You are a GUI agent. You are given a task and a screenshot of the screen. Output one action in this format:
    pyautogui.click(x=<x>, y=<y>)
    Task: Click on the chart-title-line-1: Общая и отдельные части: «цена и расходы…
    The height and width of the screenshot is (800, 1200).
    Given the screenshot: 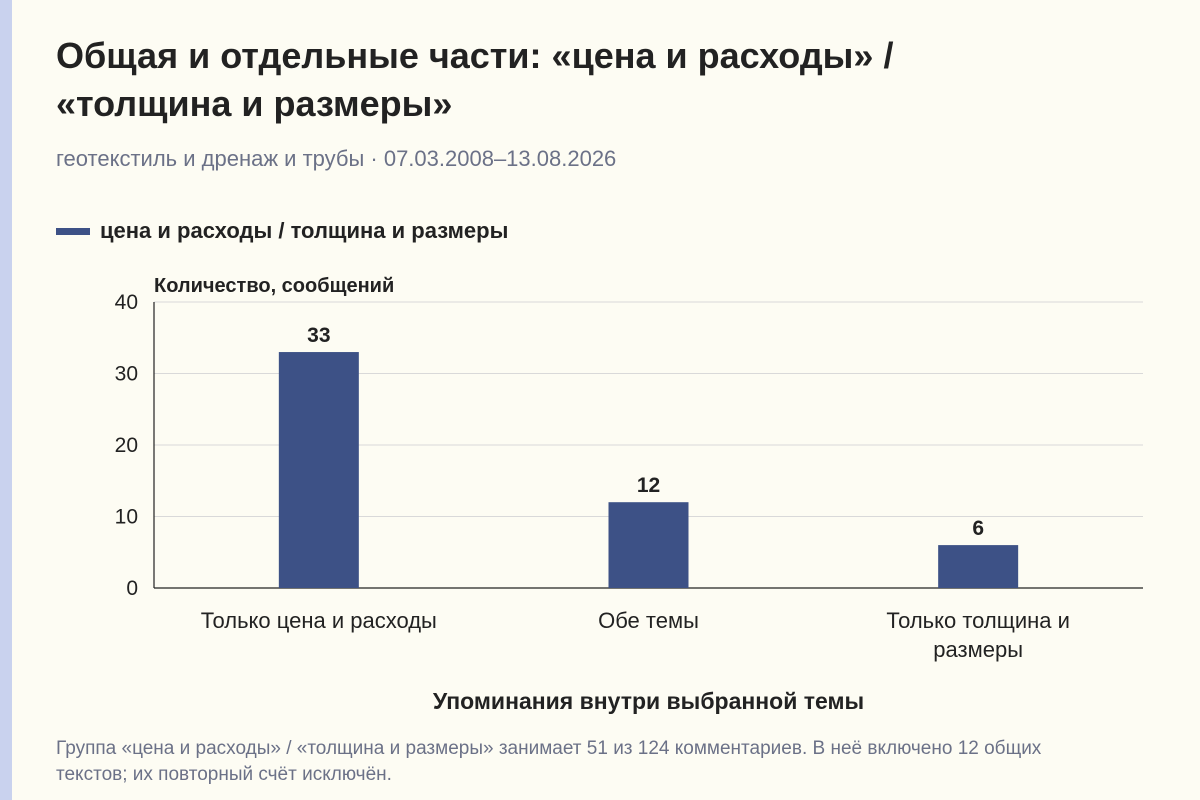 What is the action you would take?
    pyautogui.click(x=475, y=55)
    